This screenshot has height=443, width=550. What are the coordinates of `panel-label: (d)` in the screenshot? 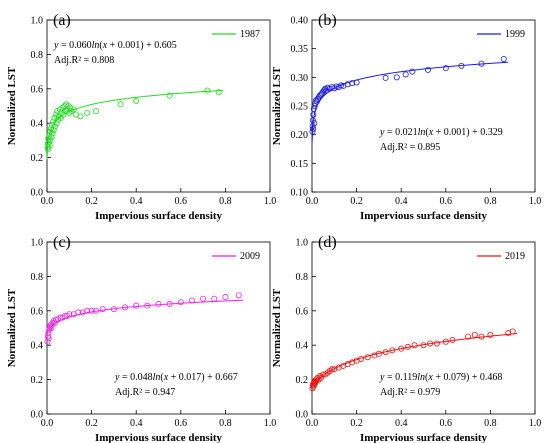 It's located at (327, 242).